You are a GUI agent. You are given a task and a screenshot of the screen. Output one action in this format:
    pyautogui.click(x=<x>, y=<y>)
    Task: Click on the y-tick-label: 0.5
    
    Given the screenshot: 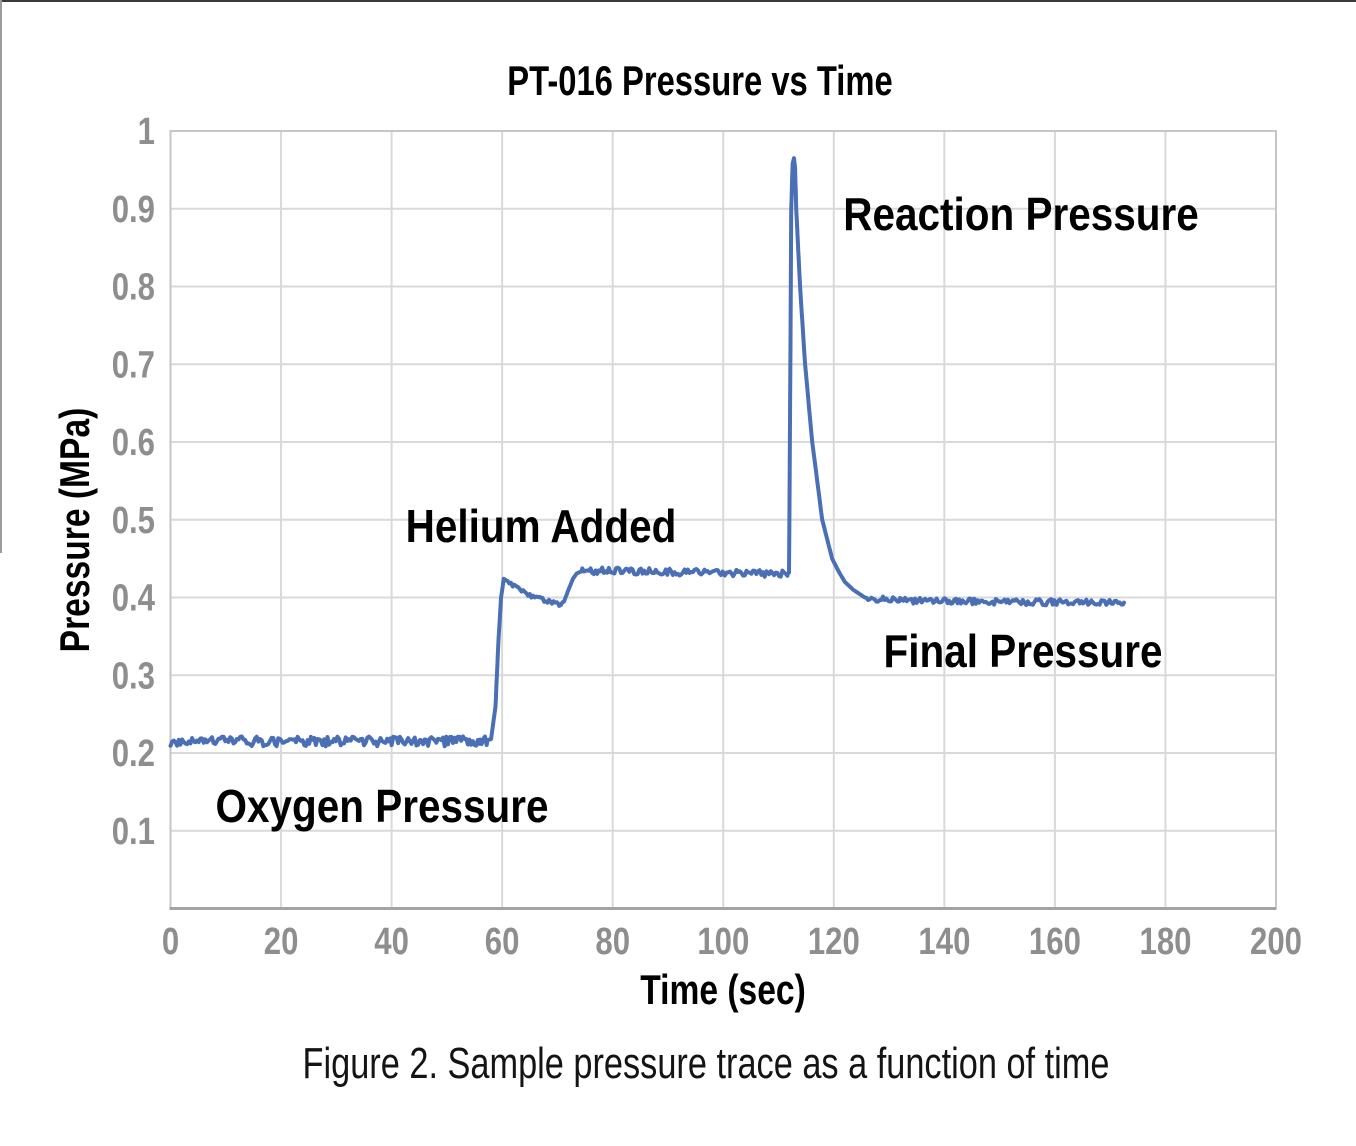 What is the action you would take?
    pyautogui.click(x=133, y=521)
    